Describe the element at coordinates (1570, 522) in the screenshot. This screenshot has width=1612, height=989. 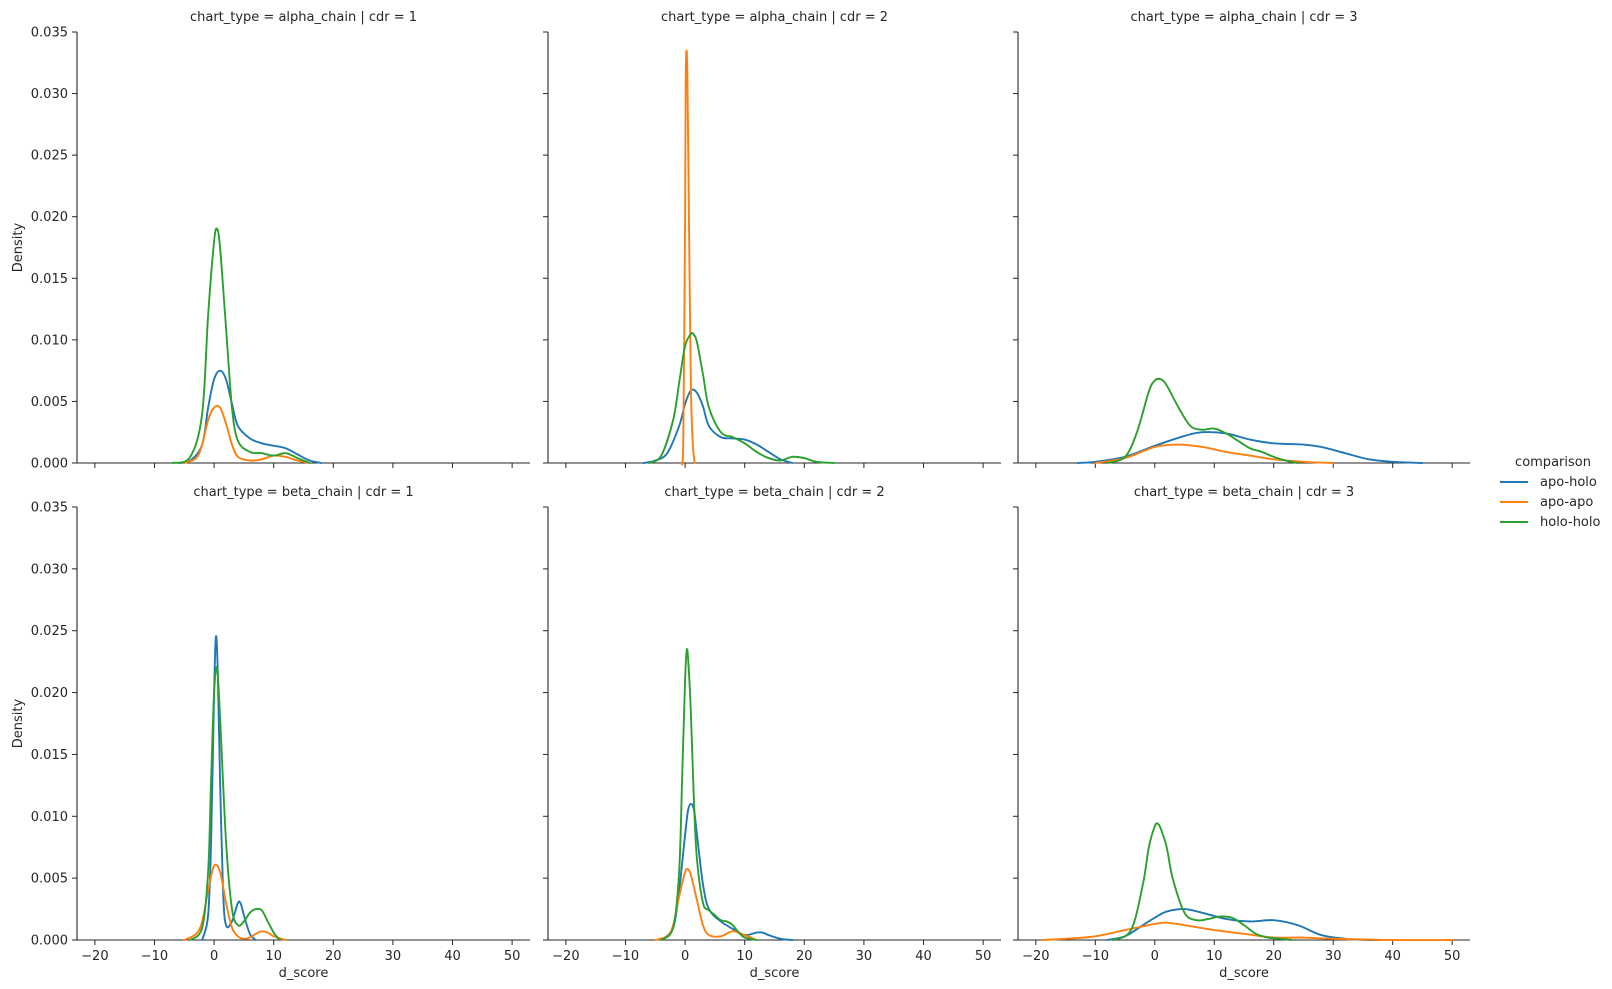
I see `legend-label-holo-holo: holo-holo` at that location.